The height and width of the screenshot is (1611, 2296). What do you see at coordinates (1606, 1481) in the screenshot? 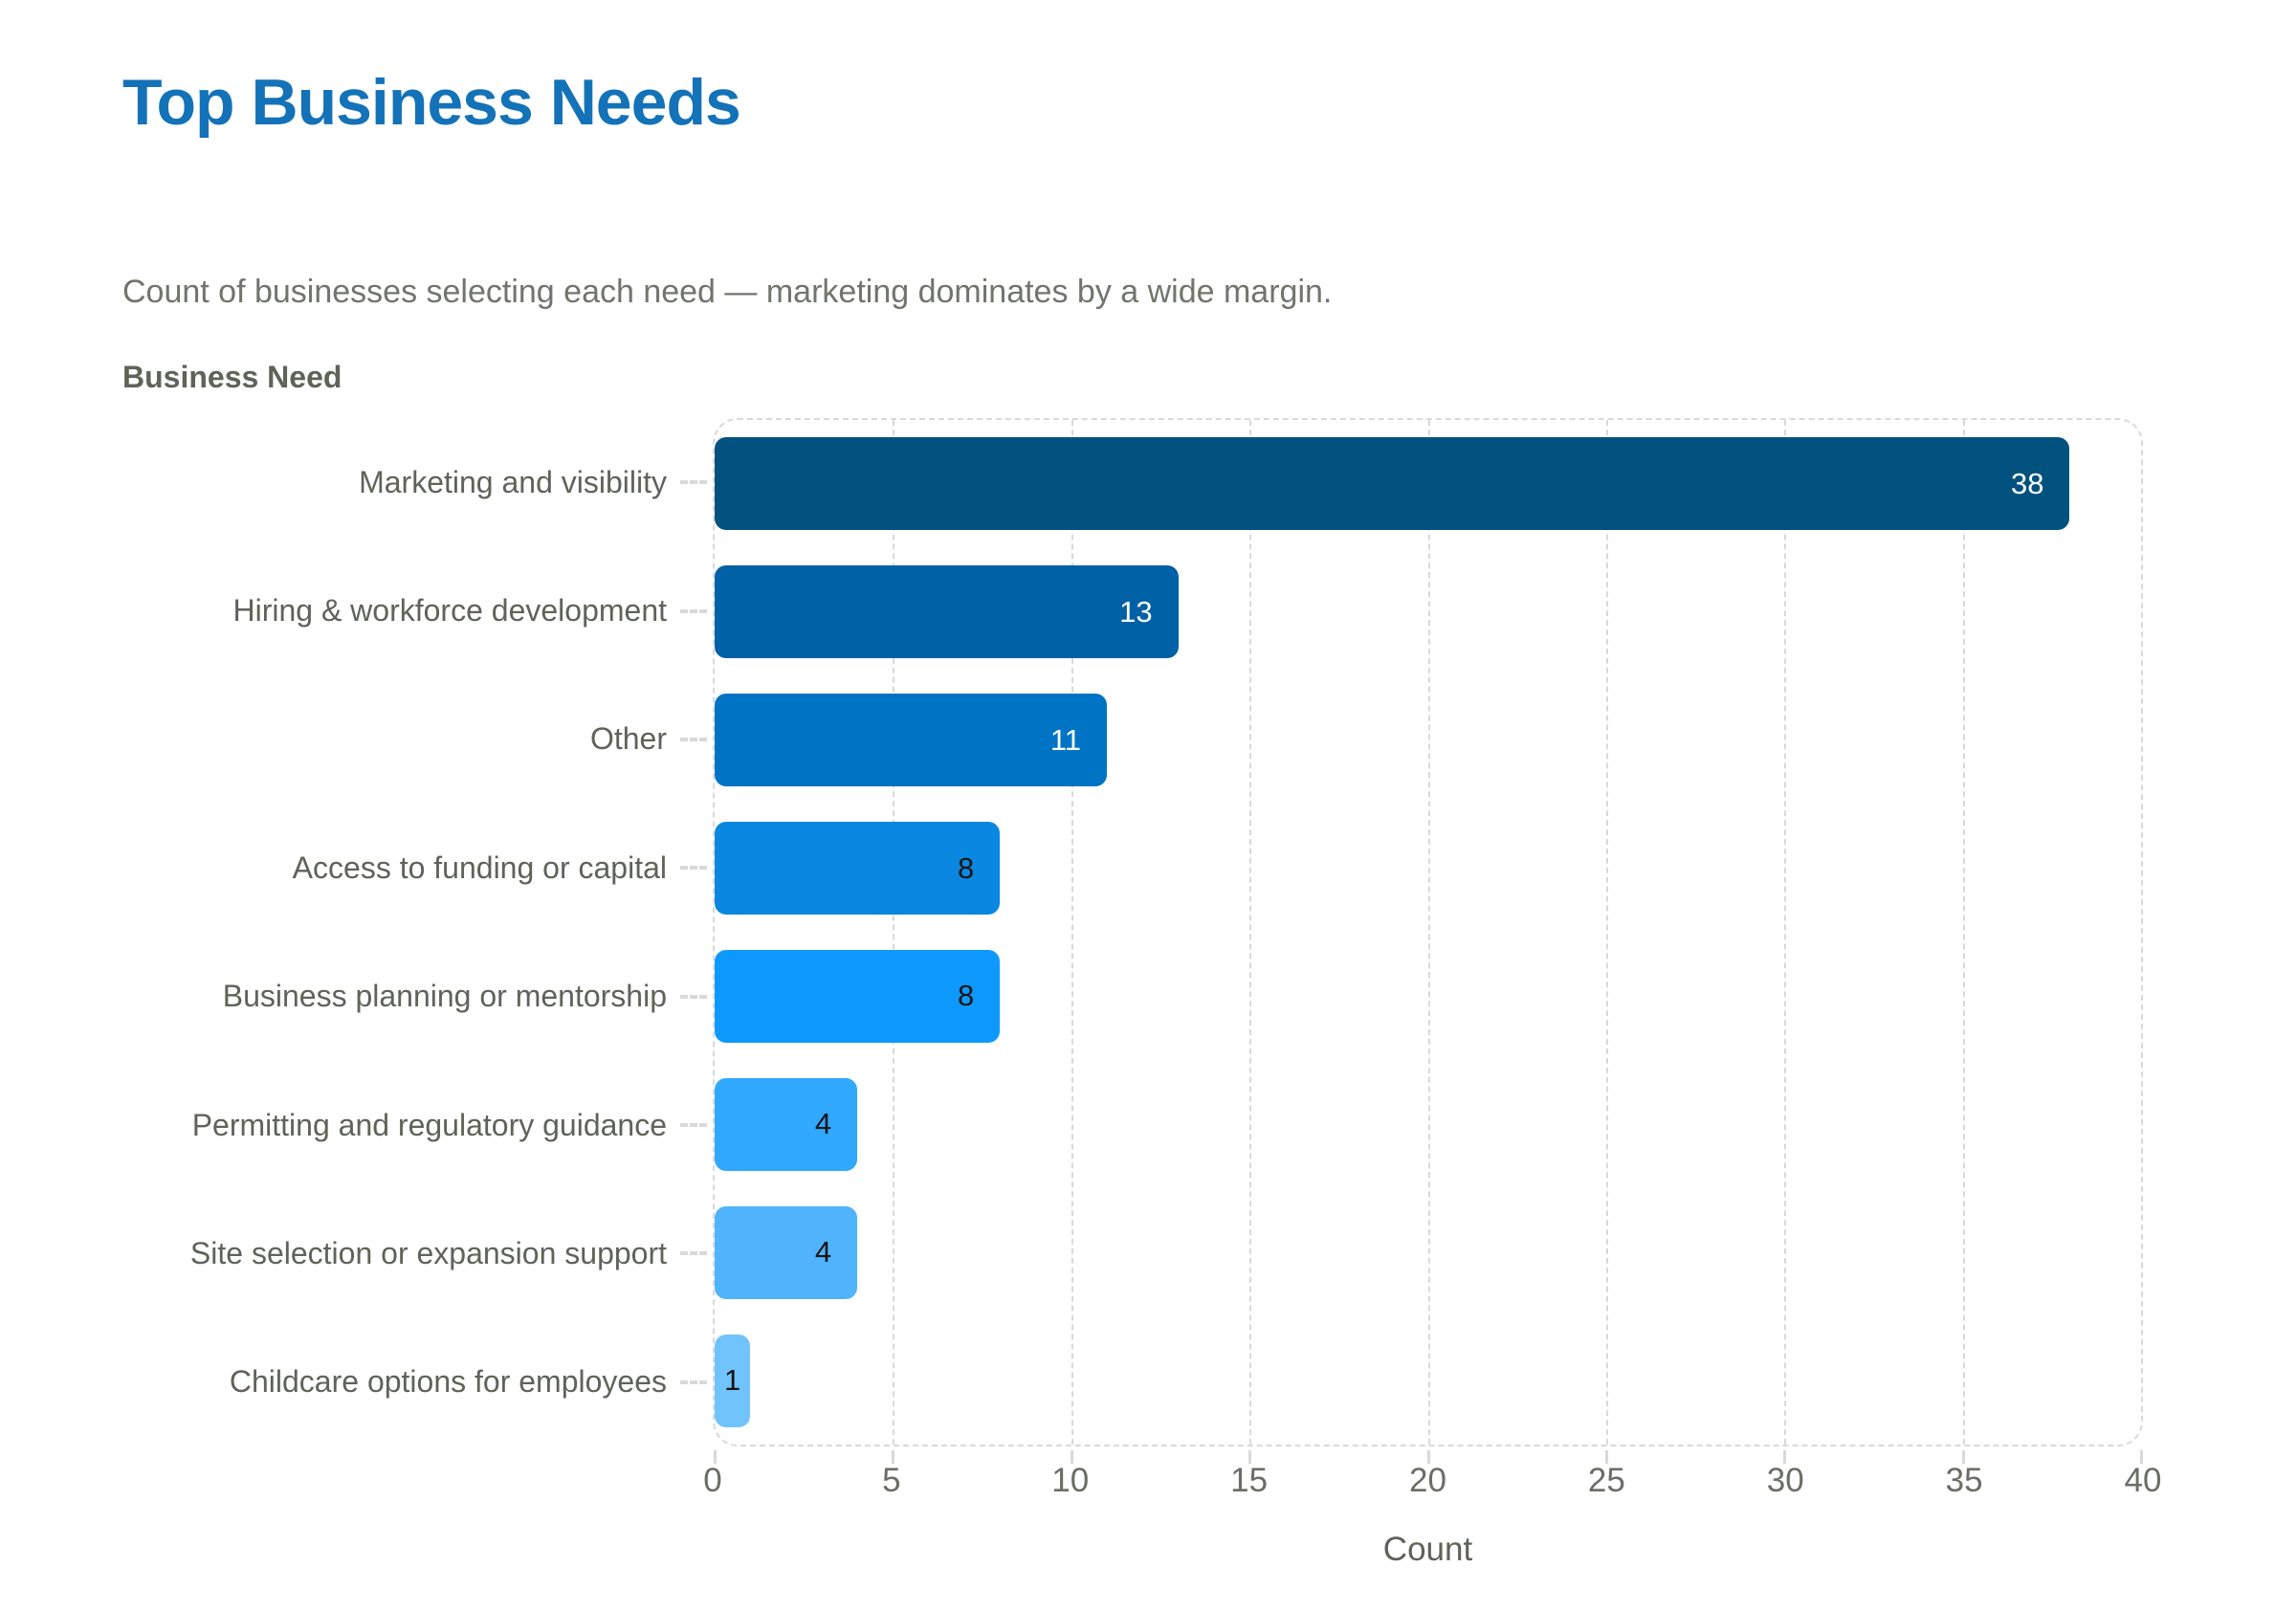
I see `x-tick-label: 25` at bounding box center [1606, 1481].